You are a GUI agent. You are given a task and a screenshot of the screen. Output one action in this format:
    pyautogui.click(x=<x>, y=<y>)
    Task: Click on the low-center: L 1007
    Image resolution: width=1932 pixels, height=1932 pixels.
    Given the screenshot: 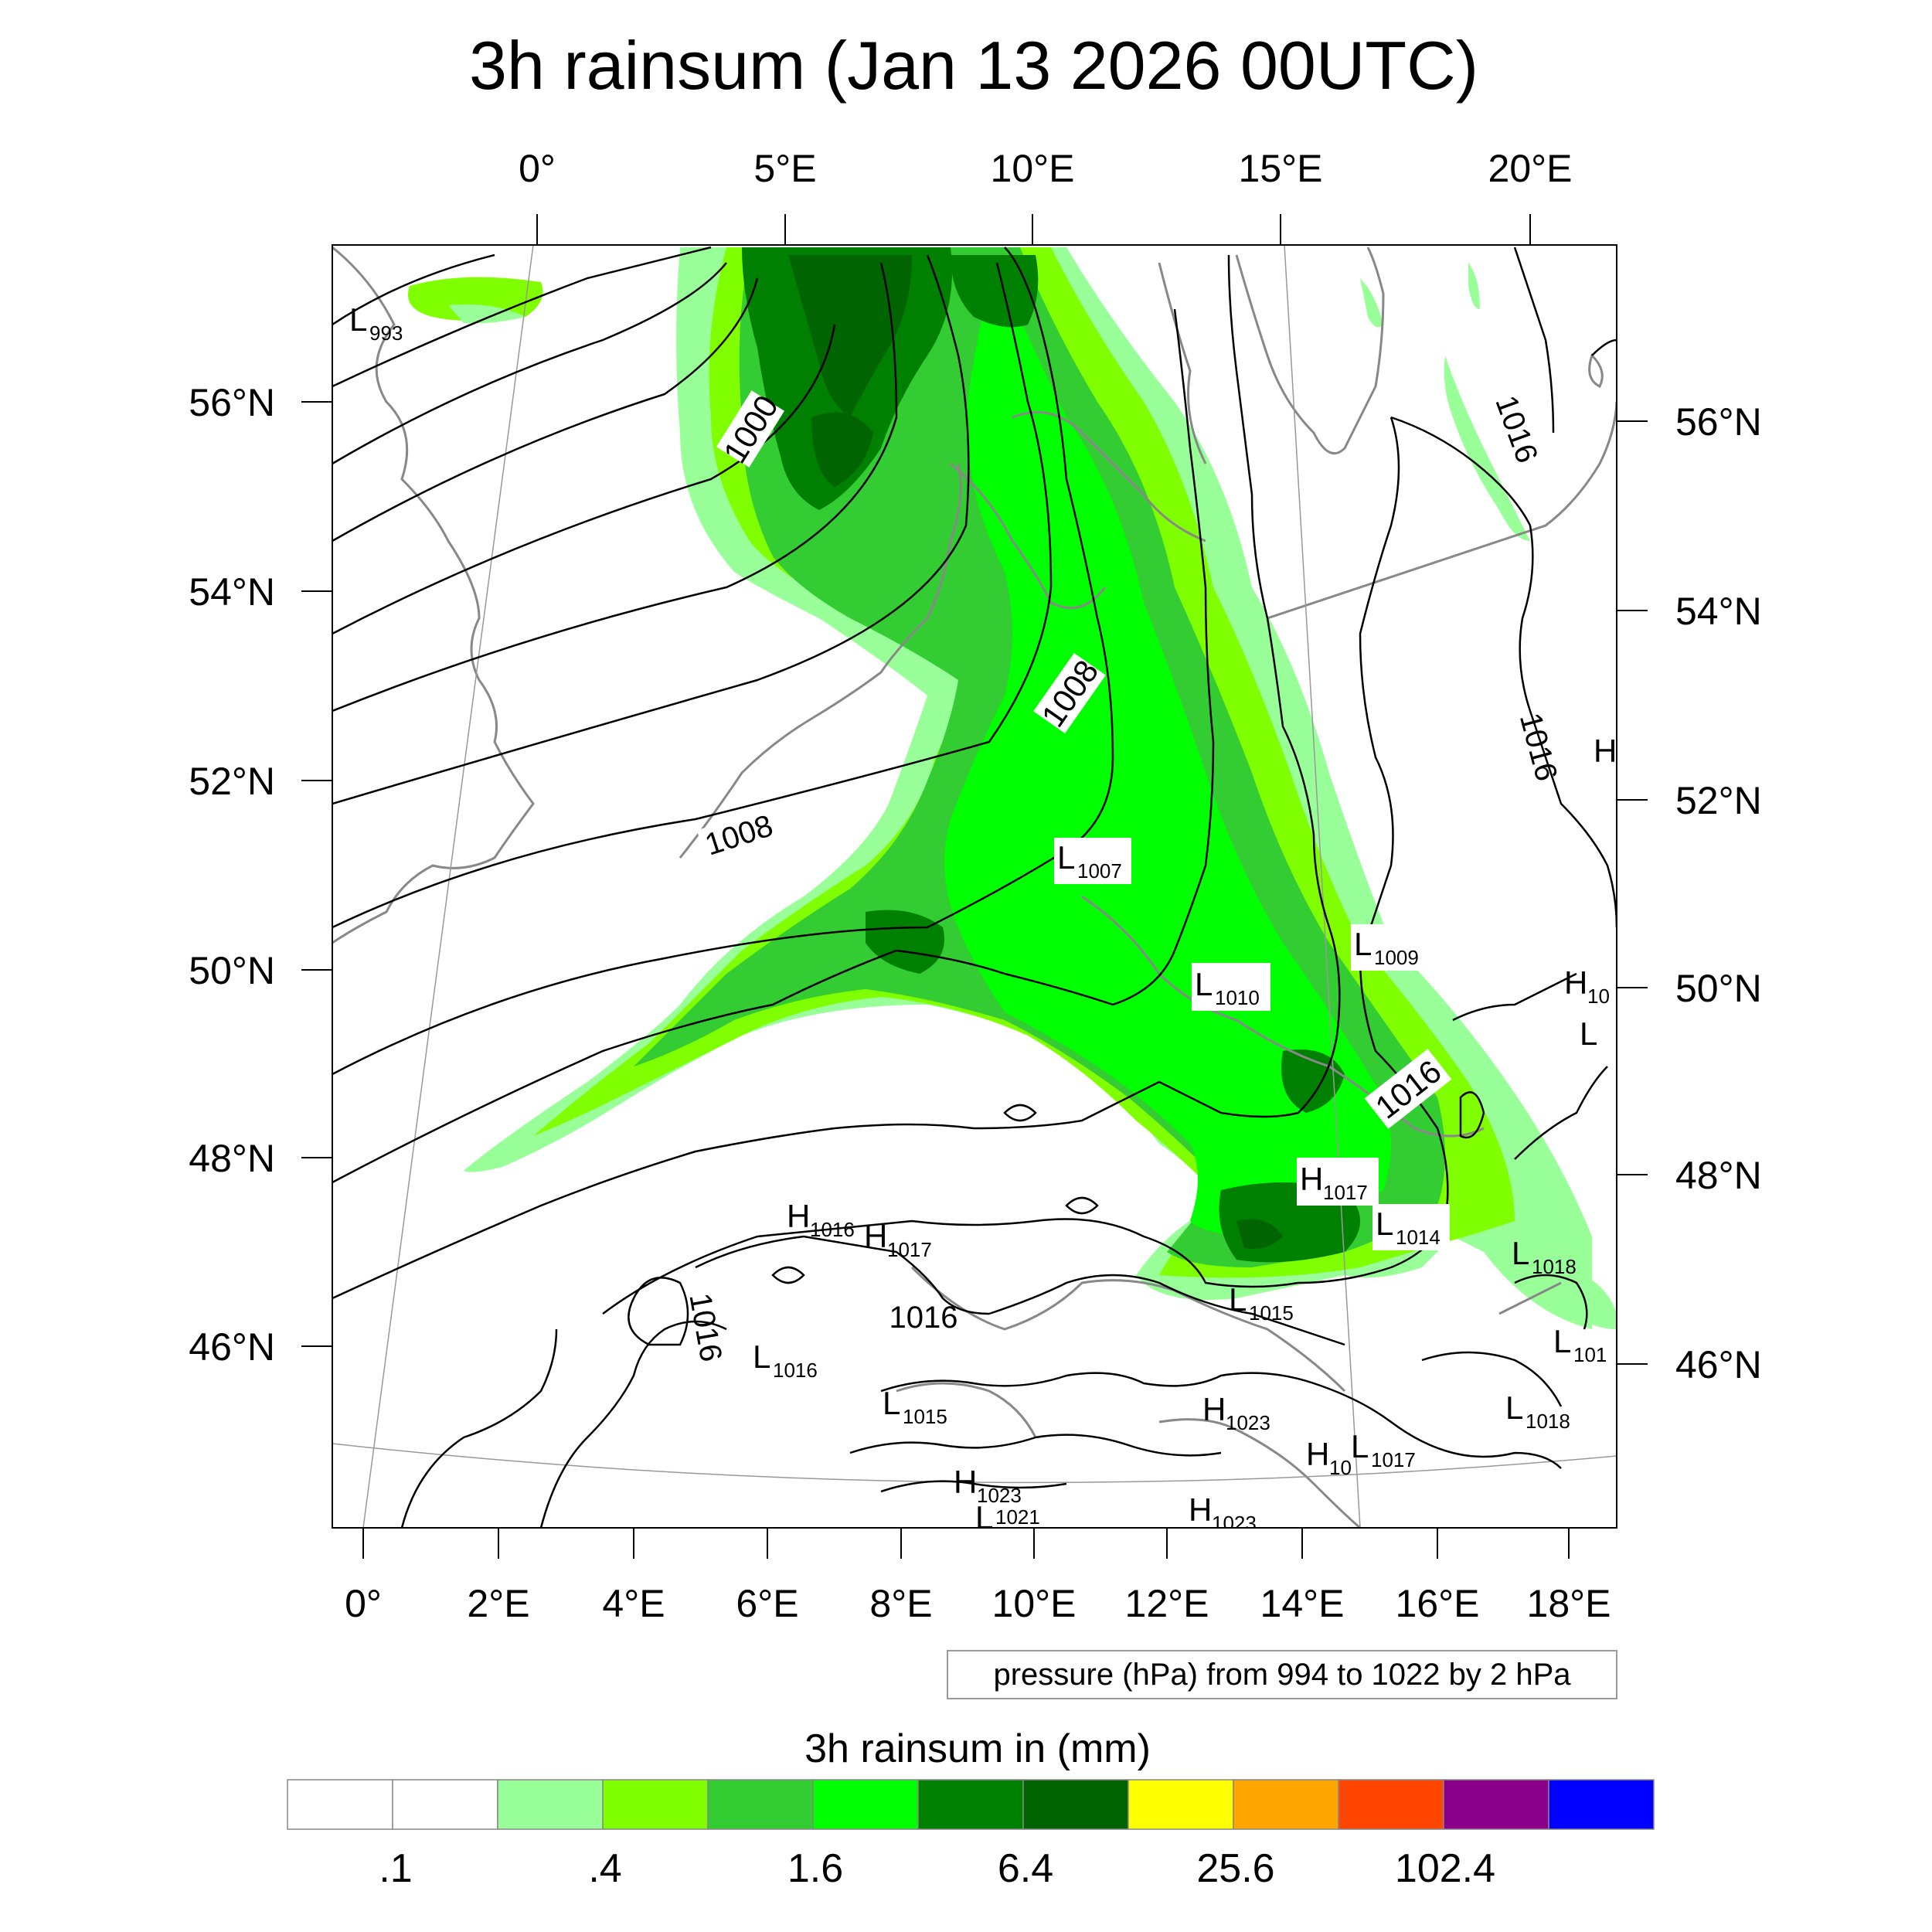 What is the action you would take?
    pyautogui.click(x=1090, y=861)
    